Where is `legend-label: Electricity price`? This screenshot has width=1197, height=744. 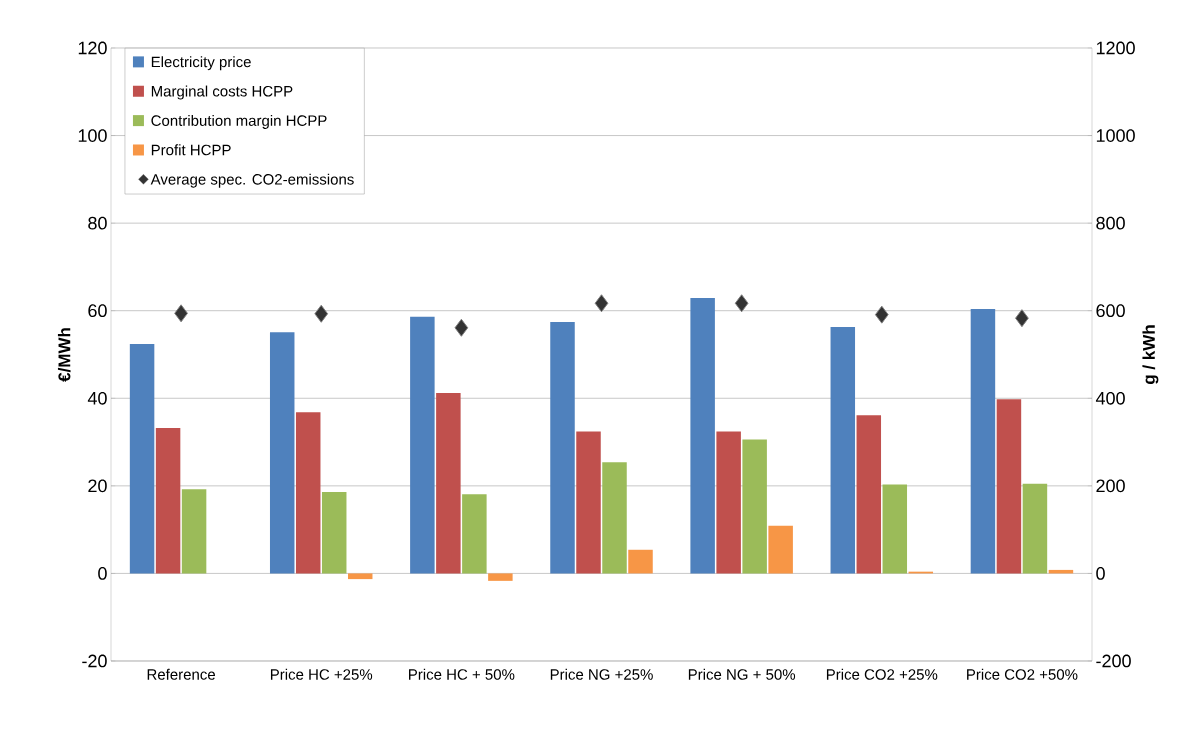 legend-label: Electricity price is located at coordinates (201, 63).